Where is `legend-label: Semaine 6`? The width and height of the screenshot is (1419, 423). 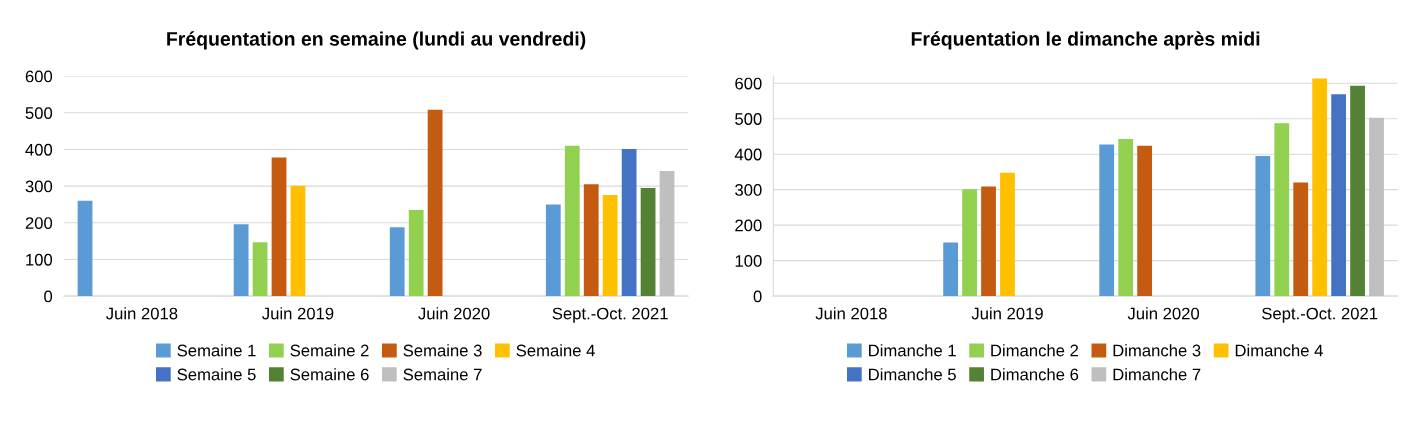 legend-label: Semaine 6 is located at coordinates (329, 374).